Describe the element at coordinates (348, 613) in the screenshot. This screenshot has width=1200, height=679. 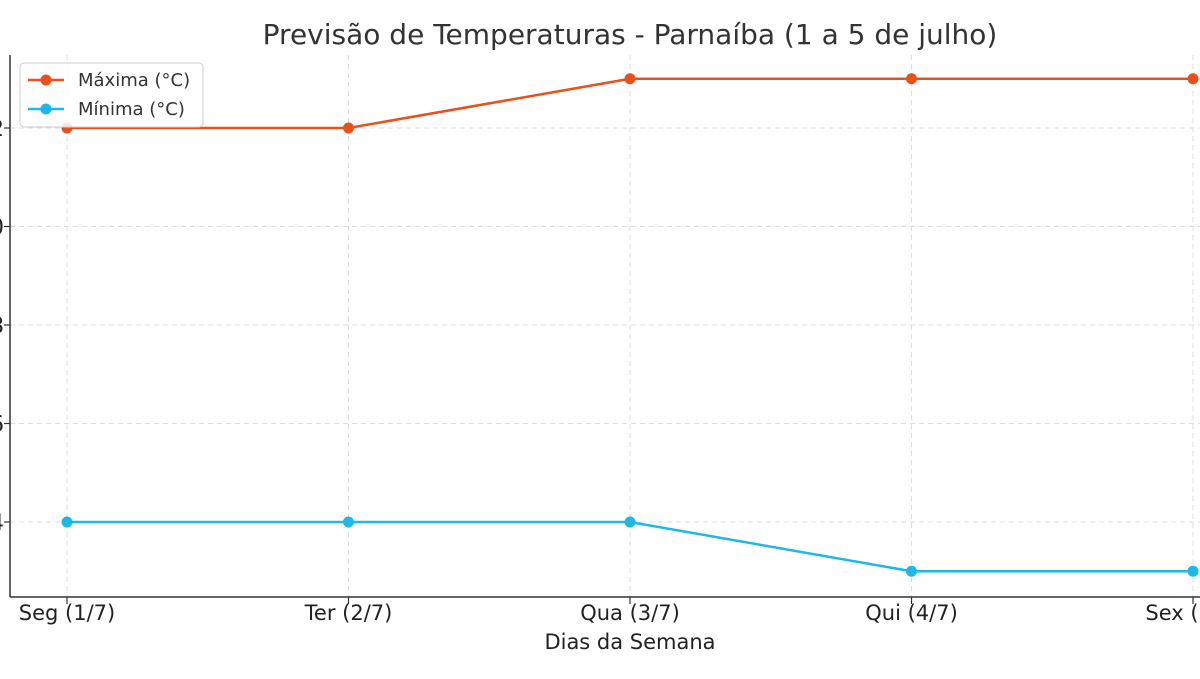
I see `x-tick-label: Ter (2/7)` at that location.